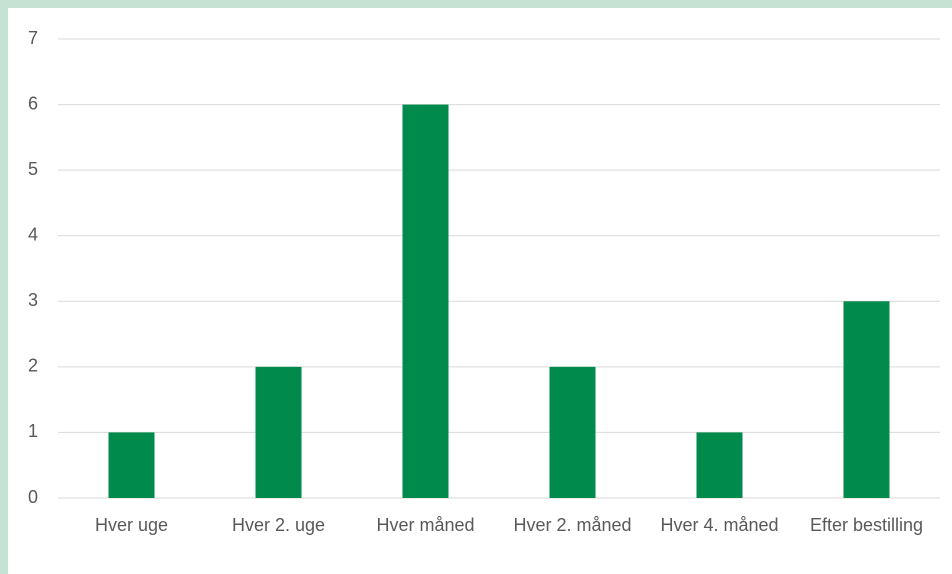 The height and width of the screenshot is (574, 952). I want to click on x-tick-label-box: Hver 2. måned, so click(572, 525).